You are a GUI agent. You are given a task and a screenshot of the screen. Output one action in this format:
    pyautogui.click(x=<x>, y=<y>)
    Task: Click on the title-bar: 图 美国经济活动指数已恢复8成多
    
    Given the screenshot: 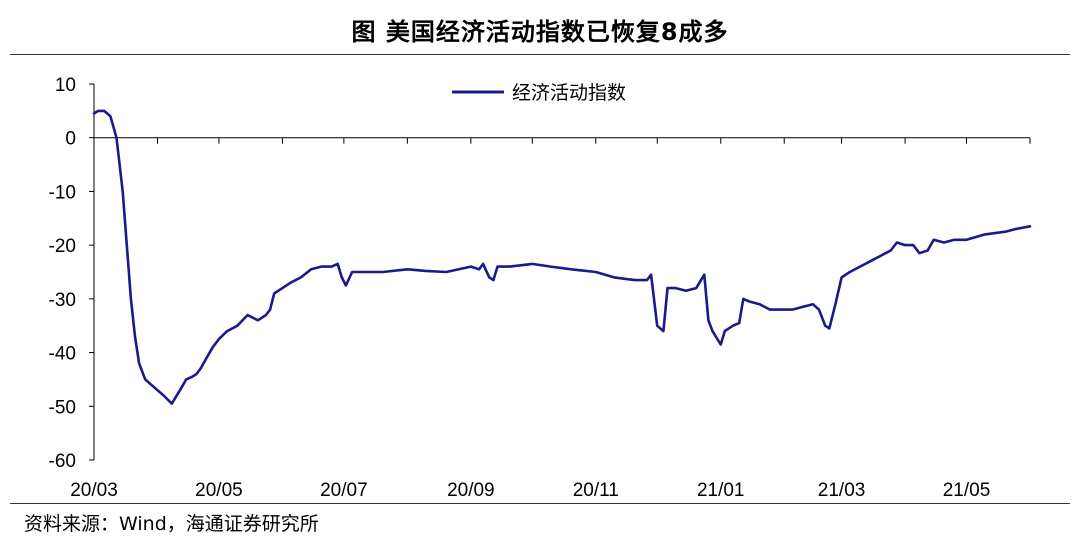 What is the action you would take?
    pyautogui.click(x=540, y=28)
    